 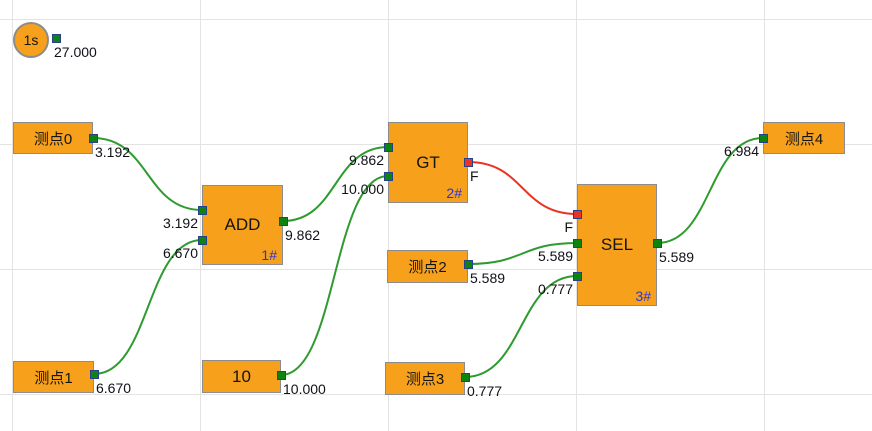 What do you see at coordinates (555, 256) in the screenshot?
I see `input-sel-1-value: 5.589` at bounding box center [555, 256].